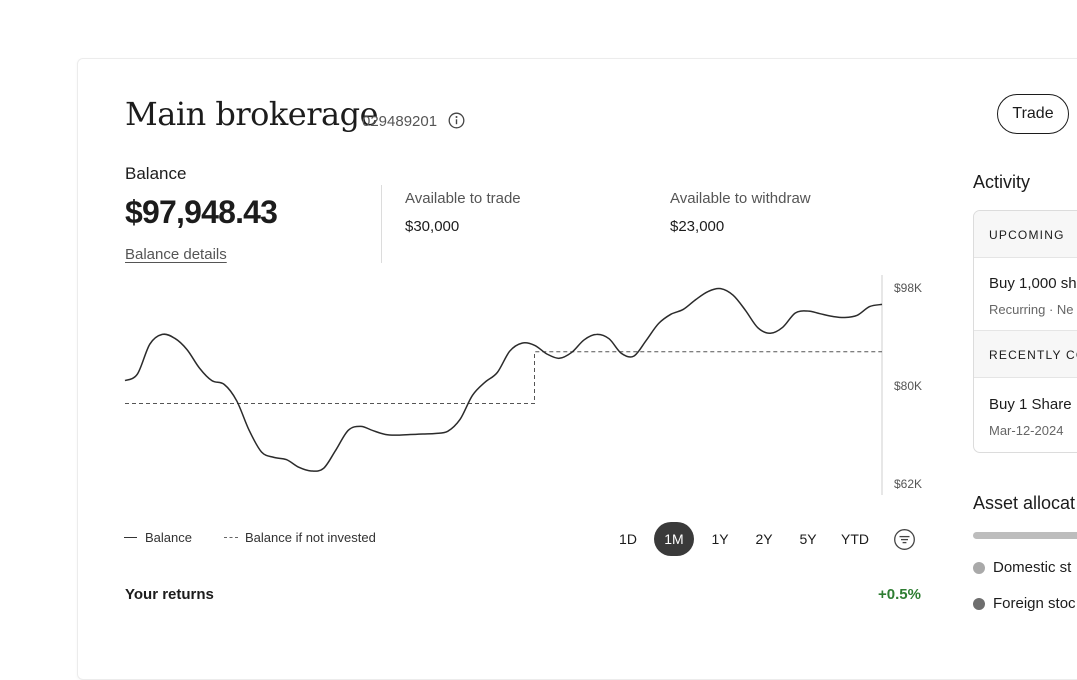  Describe the element at coordinates (908, 484) in the screenshot. I see `y-tick-label: $62K` at that location.